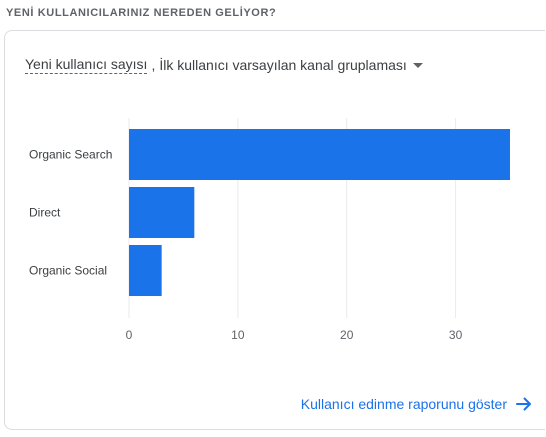 The width and height of the screenshot is (546, 437). Describe the element at coordinates (141, 13) in the screenshot. I see `section-title: YENİ KULLANICILARINIZ NEREDEN GELİYOR?` at that location.